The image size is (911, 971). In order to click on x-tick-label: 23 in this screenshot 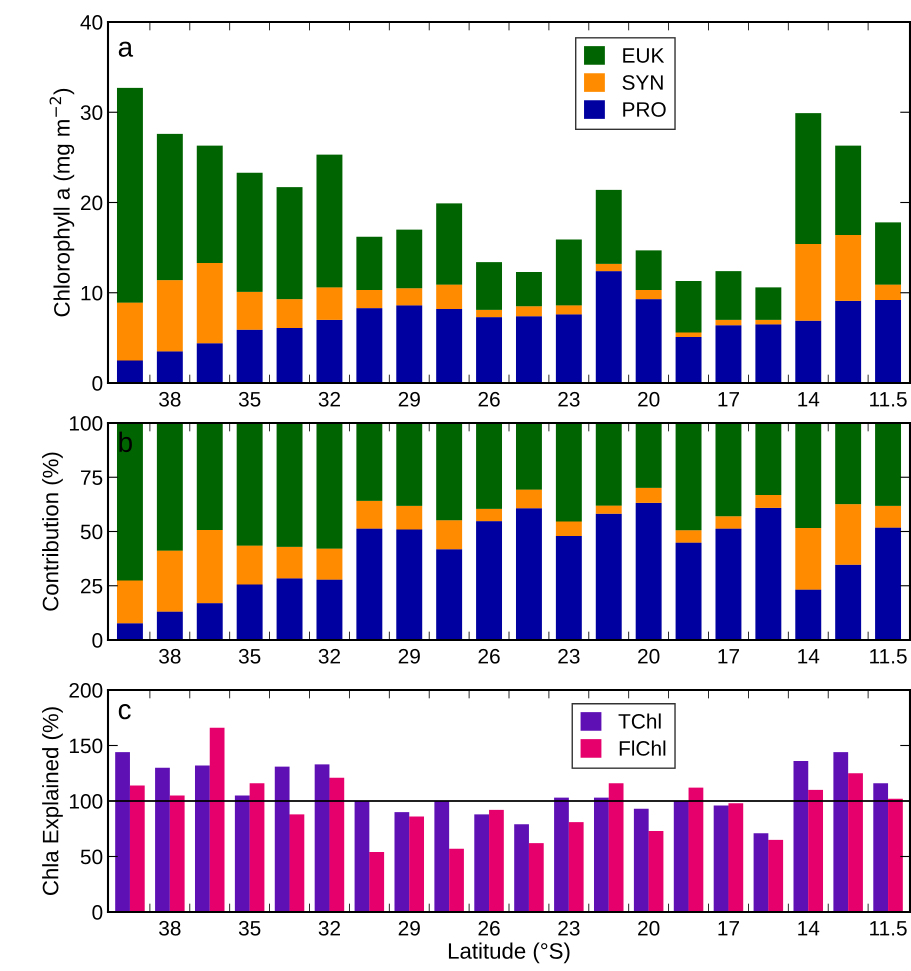, I will do `click(569, 399)`.